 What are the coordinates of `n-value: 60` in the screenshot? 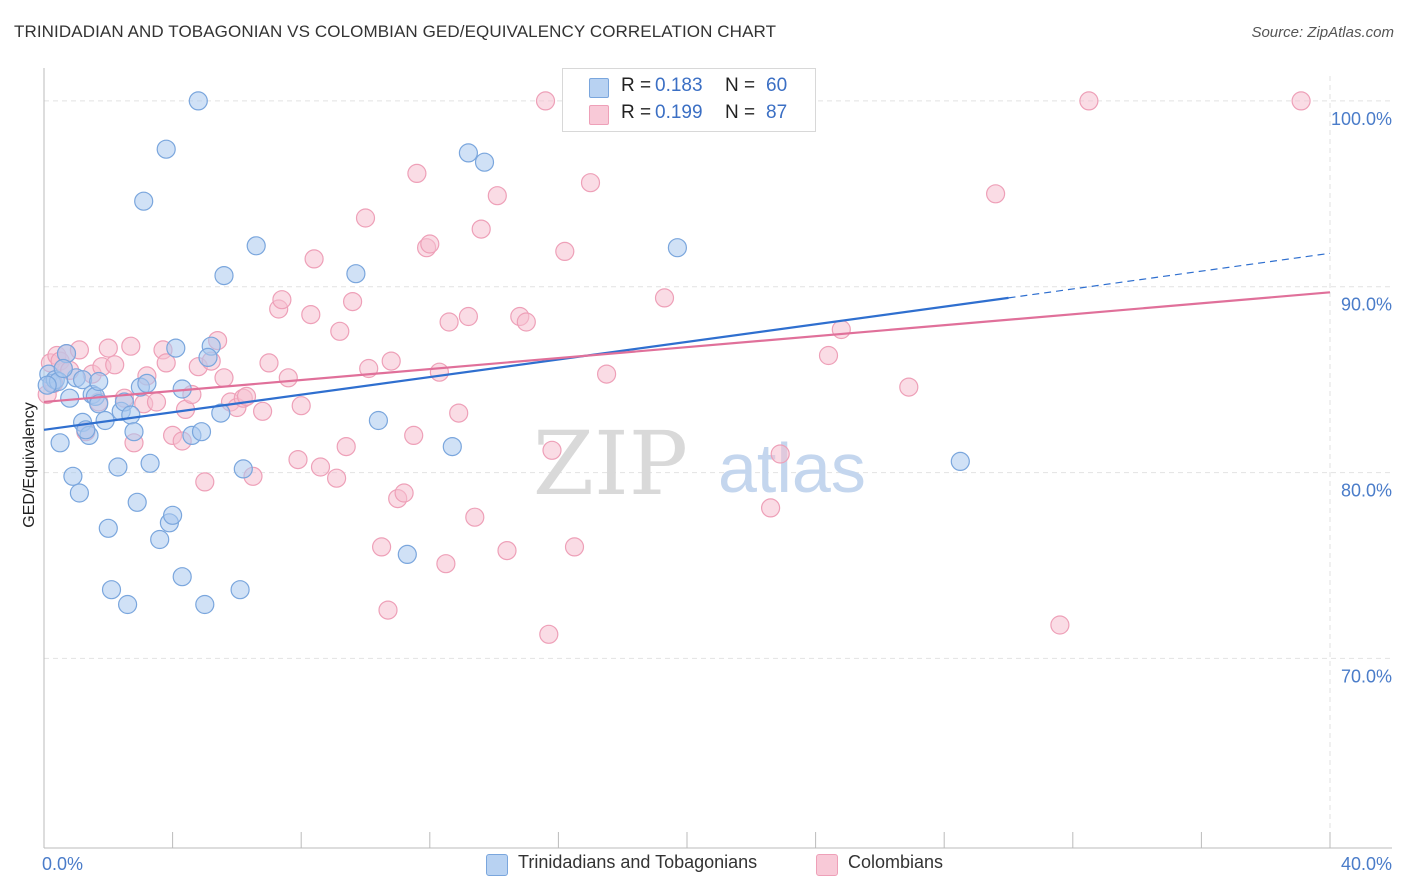 It's located at (777, 85).